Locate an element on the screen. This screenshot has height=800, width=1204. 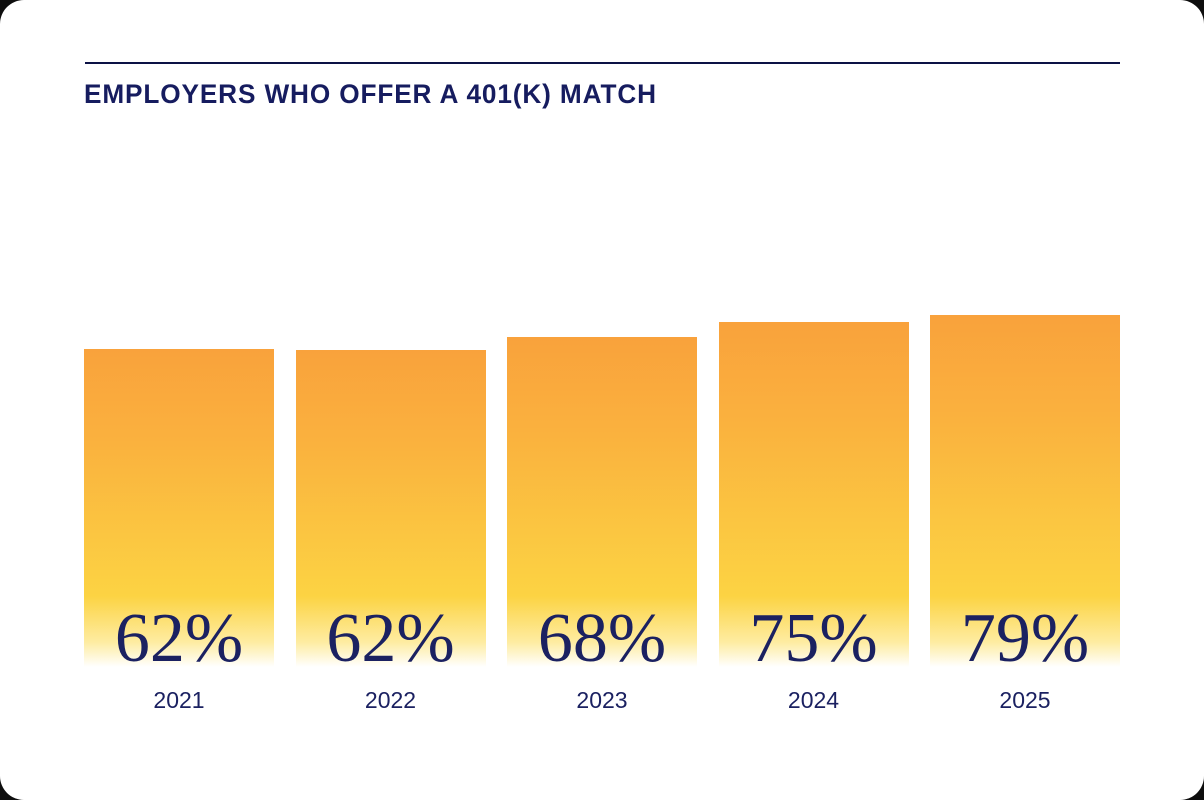
bar-value-label-2024: 75% is located at coordinates (813, 638).